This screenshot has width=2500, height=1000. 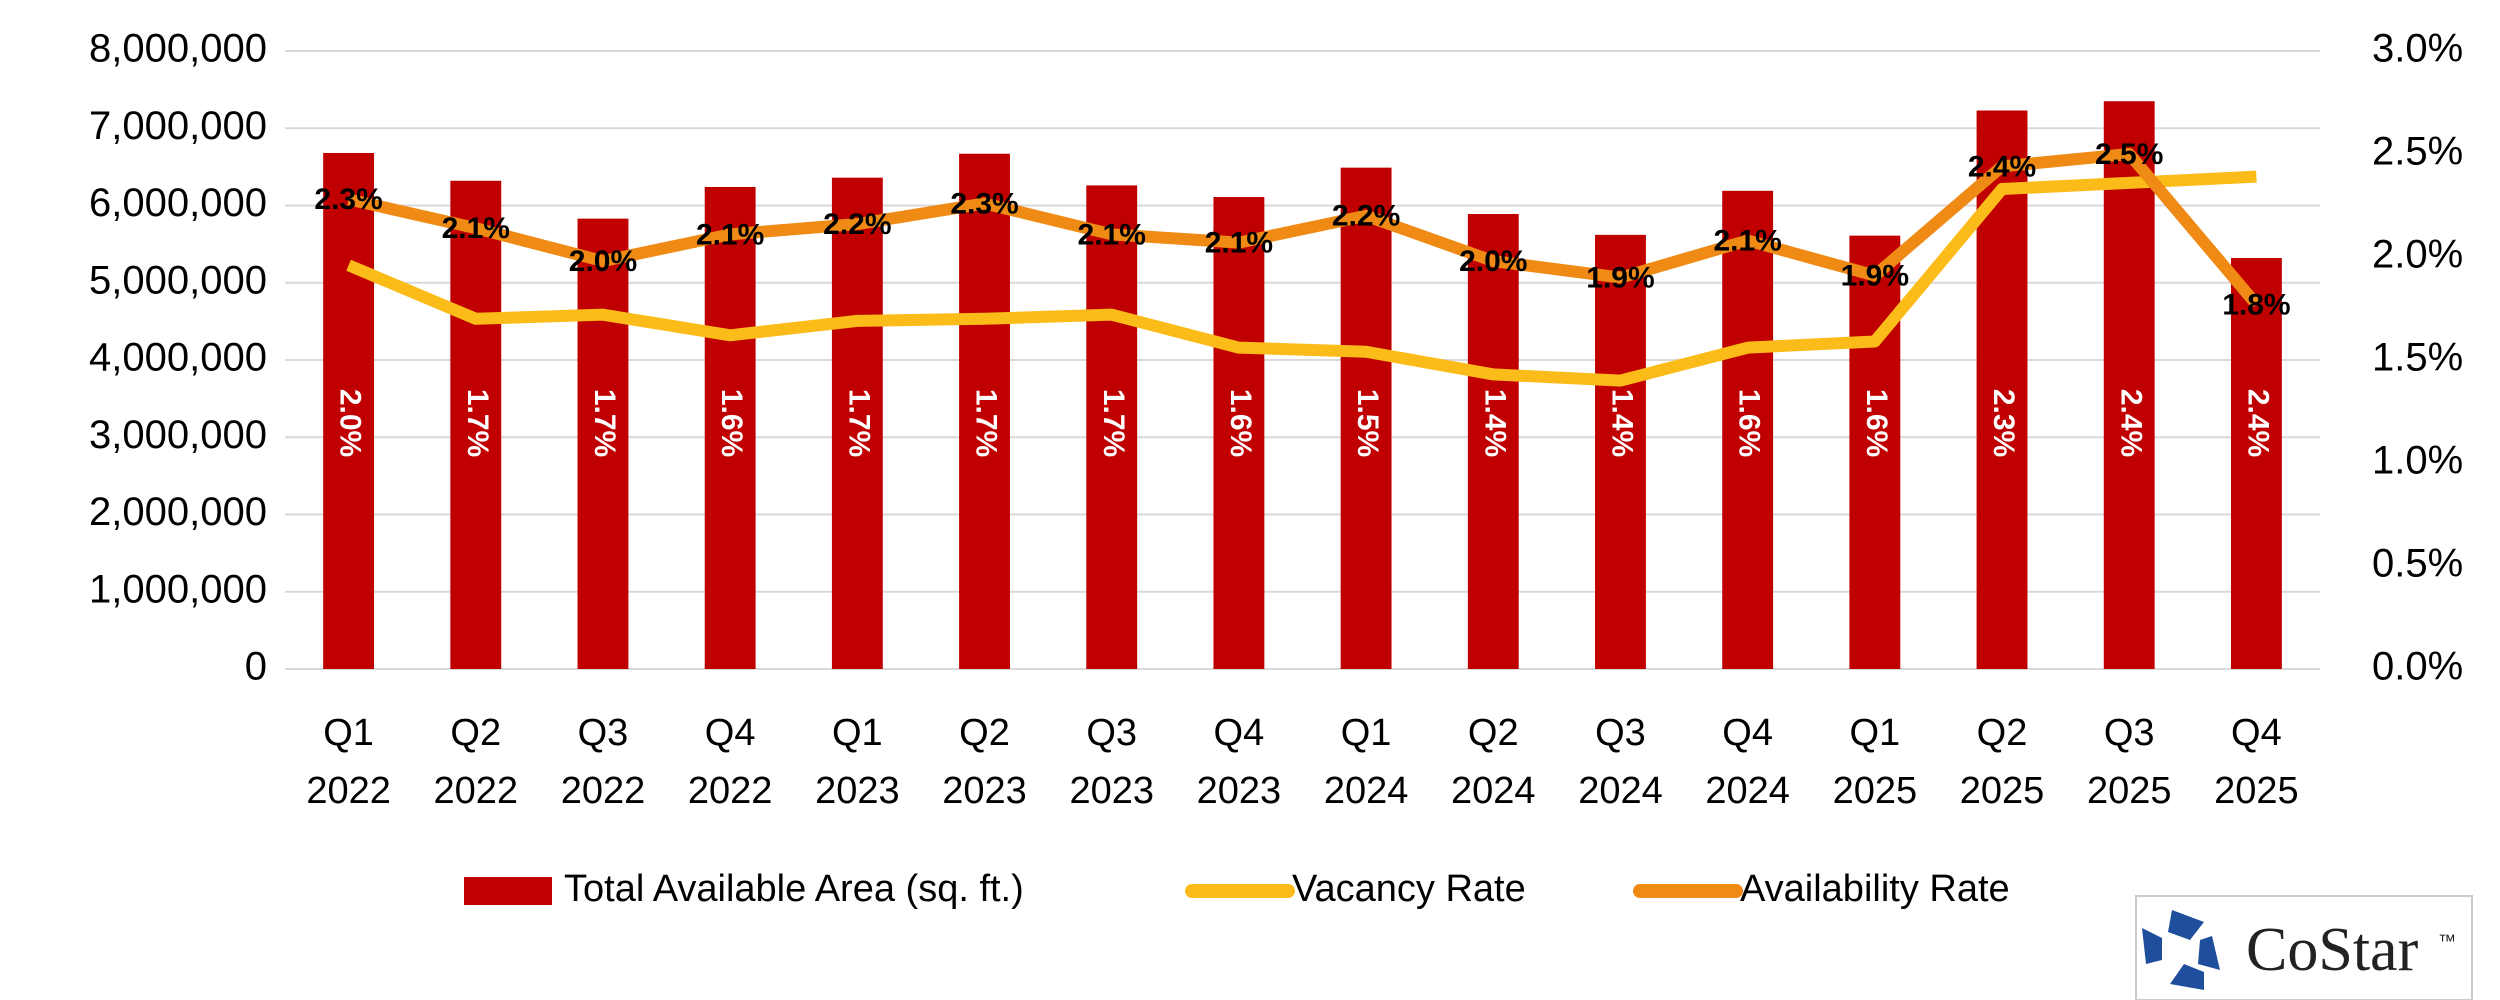 I want to click on x-tick-label: Q1 2024, so click(x=1366, y=762).